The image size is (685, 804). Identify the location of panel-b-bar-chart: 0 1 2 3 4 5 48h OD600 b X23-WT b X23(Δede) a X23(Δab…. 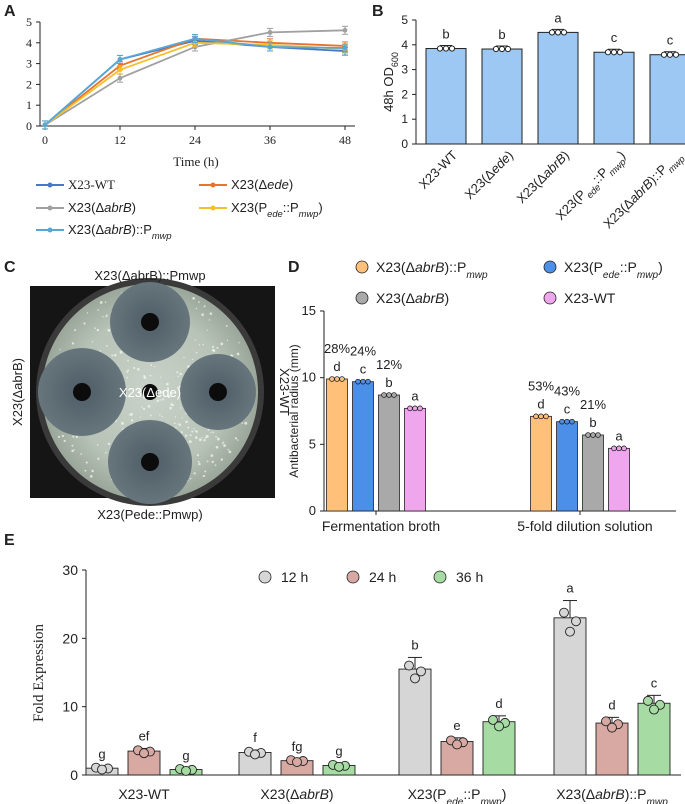
(533, 120).